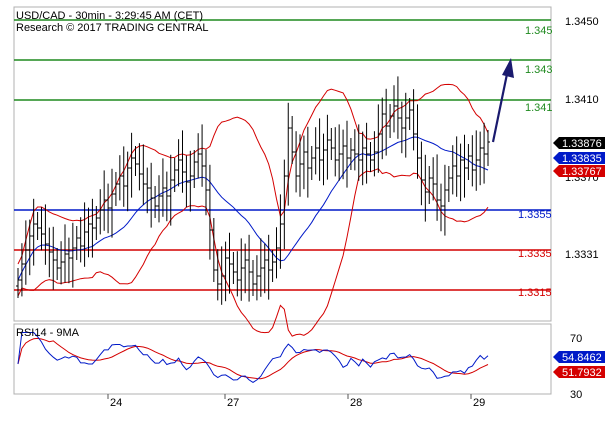 Image resolution: width=613 pixels, height=424 pixels. I want to click on x-tick-label: 24, so click(116, 403).